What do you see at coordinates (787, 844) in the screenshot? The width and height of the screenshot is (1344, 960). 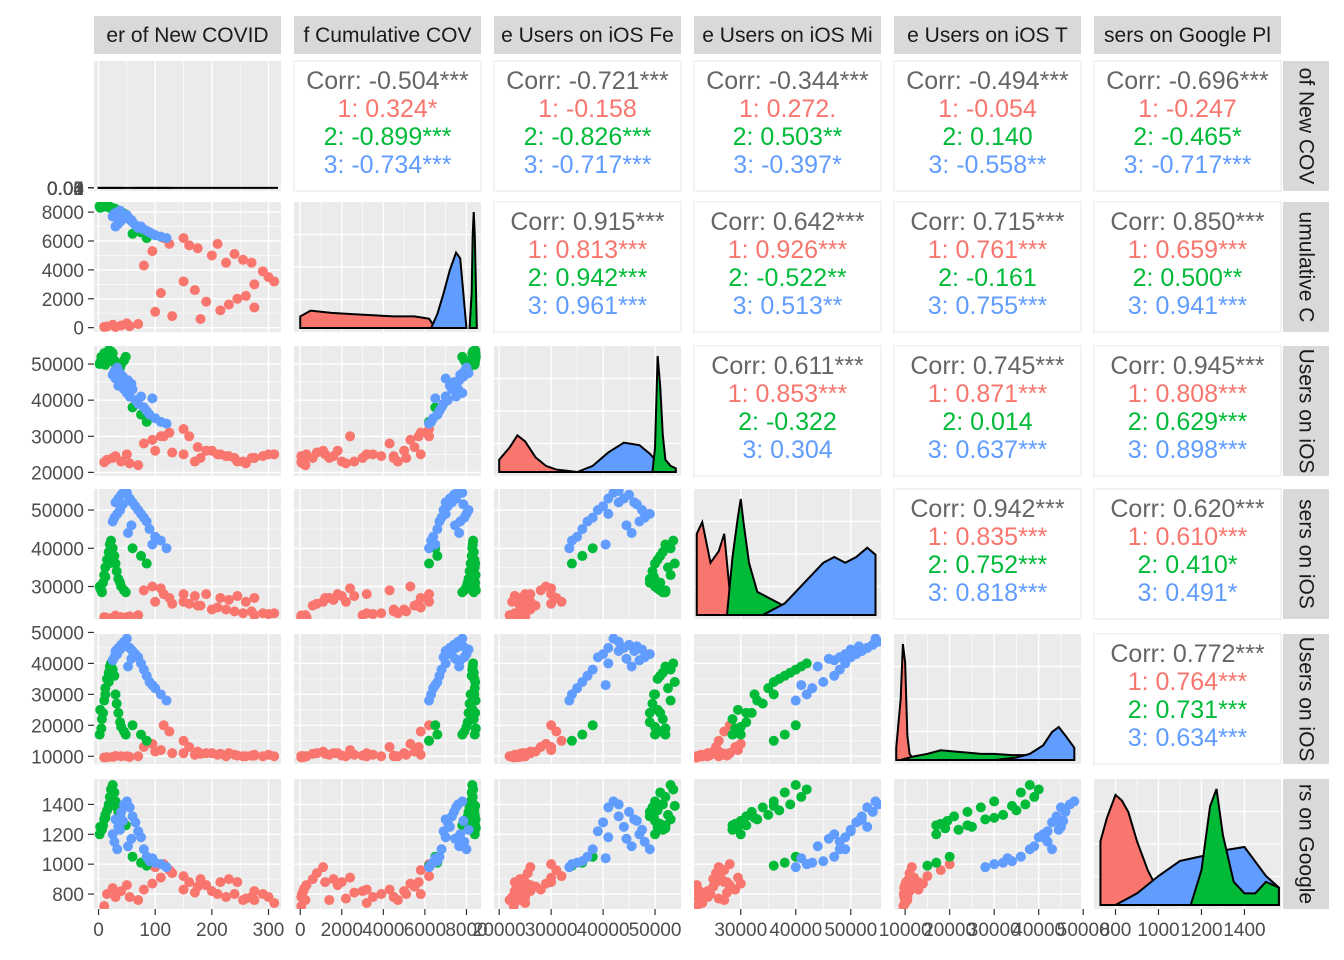 I see `panel-background` at bounding box center [787, 844].